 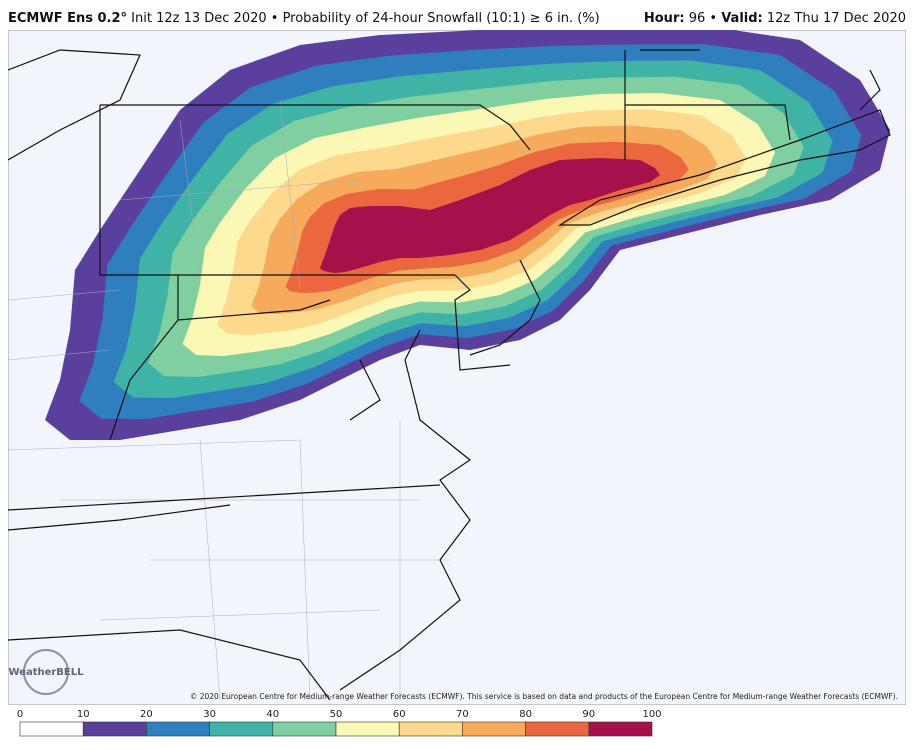 What do you see at coordinates (697, 18) in the screenshot?
I see `hour: 96` at bounding box center [697, 18].